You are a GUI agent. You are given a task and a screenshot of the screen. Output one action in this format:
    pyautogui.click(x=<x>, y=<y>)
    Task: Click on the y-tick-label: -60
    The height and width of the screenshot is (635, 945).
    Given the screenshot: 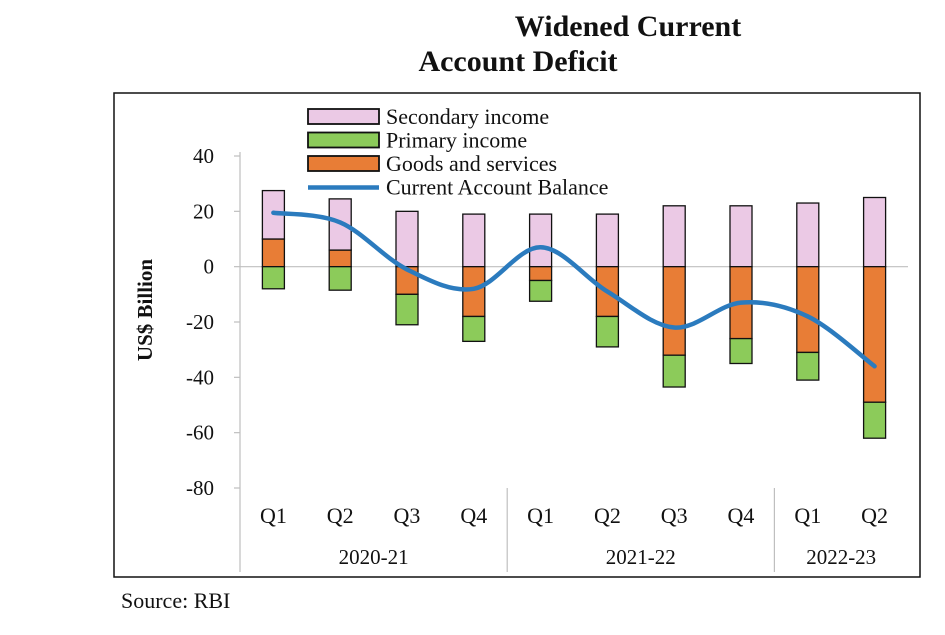 What is the action you would take?
    pyautogui.click(x=200, y=433)
    